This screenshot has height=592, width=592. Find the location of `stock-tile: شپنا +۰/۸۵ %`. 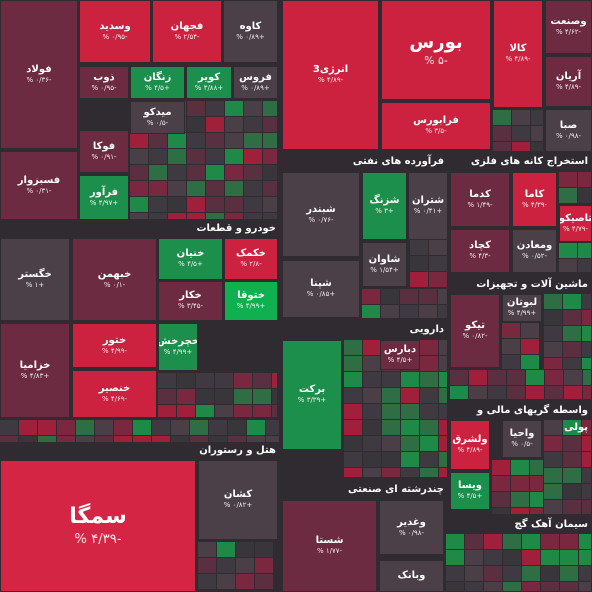

stock-tile: شپنا +۰/۸۵ % is located at coordinates (321, 289).